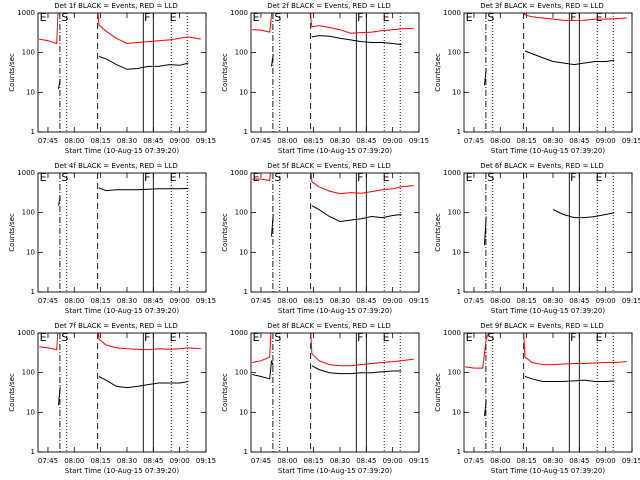 This screenshot has width=640, height=480. Describe the element at coordinates (328, 6) in the screenshot. I see `chart-title: Det 2f BLACK = Events, RED = LLD` at that location.